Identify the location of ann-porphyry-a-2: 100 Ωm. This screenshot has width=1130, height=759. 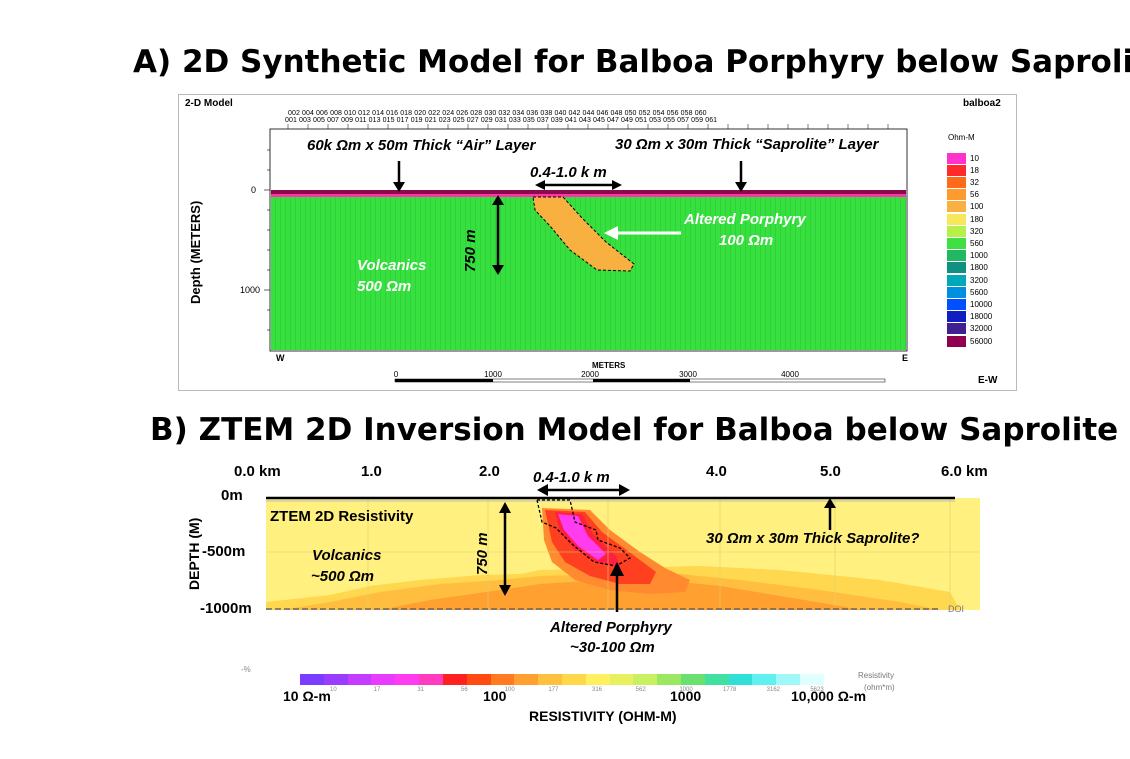
(746, 240).